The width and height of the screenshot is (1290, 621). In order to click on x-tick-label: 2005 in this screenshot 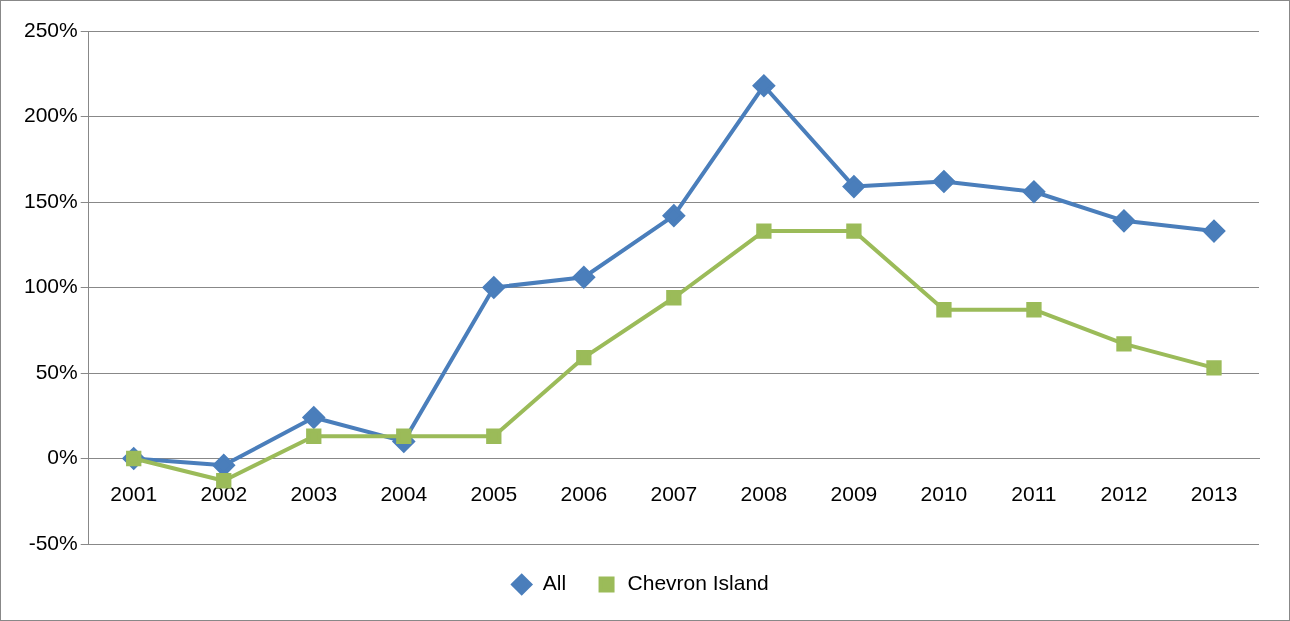, I will do `click(494, 493)`.